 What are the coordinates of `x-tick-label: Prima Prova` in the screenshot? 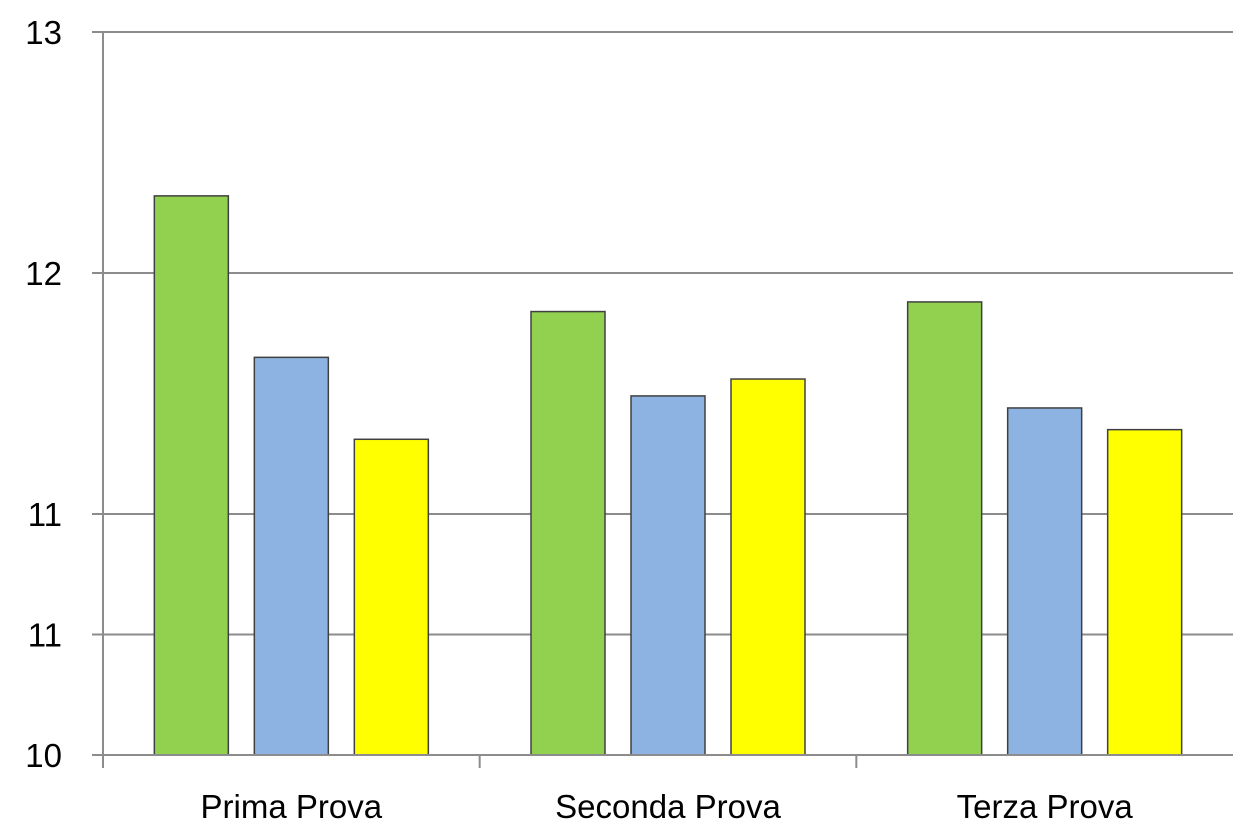 It's located at (292, 806).